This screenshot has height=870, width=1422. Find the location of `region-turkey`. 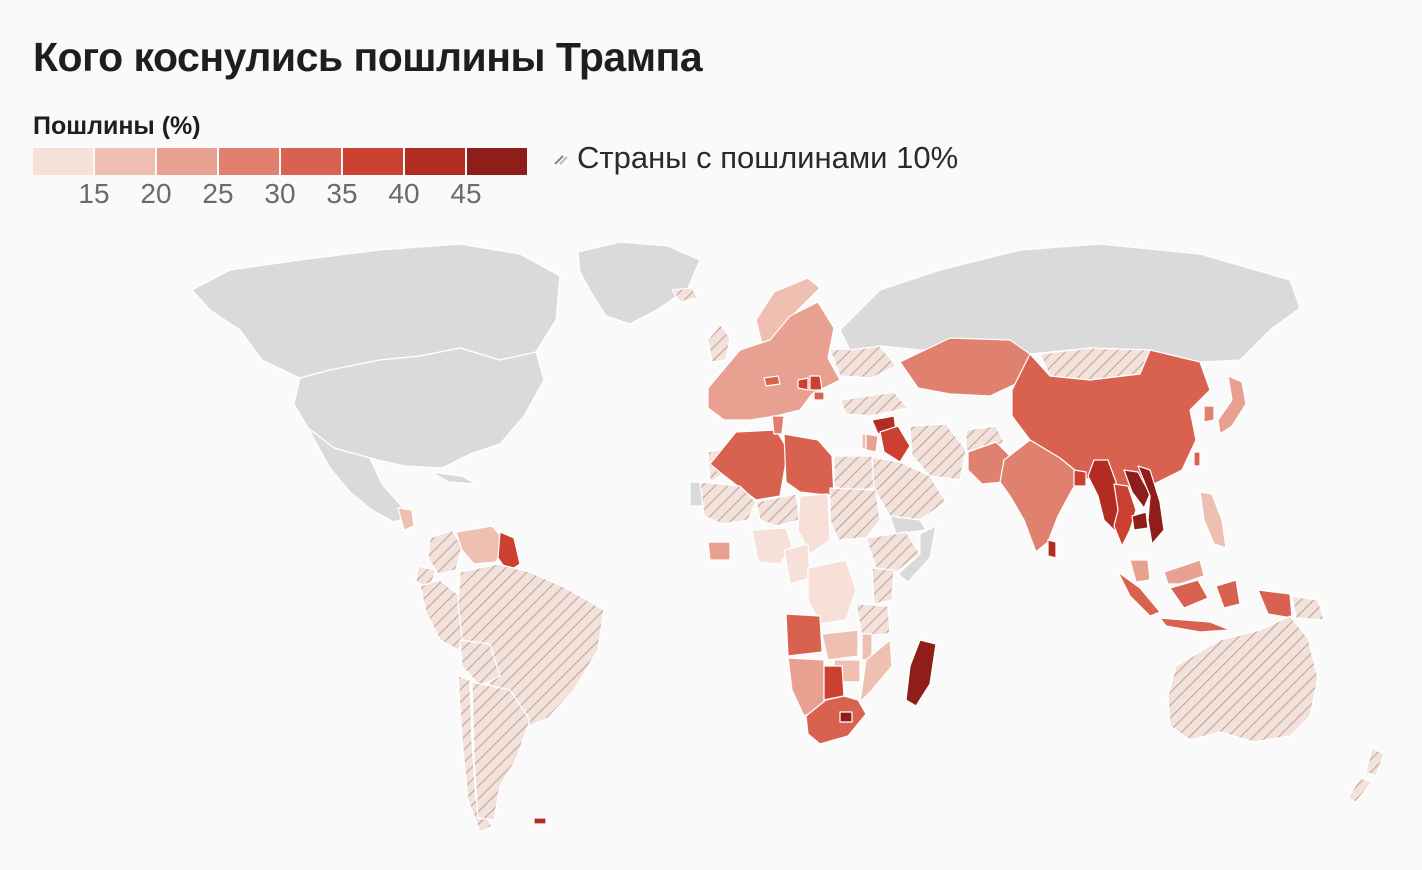

region-turkey is located at coordinates (874, 404).